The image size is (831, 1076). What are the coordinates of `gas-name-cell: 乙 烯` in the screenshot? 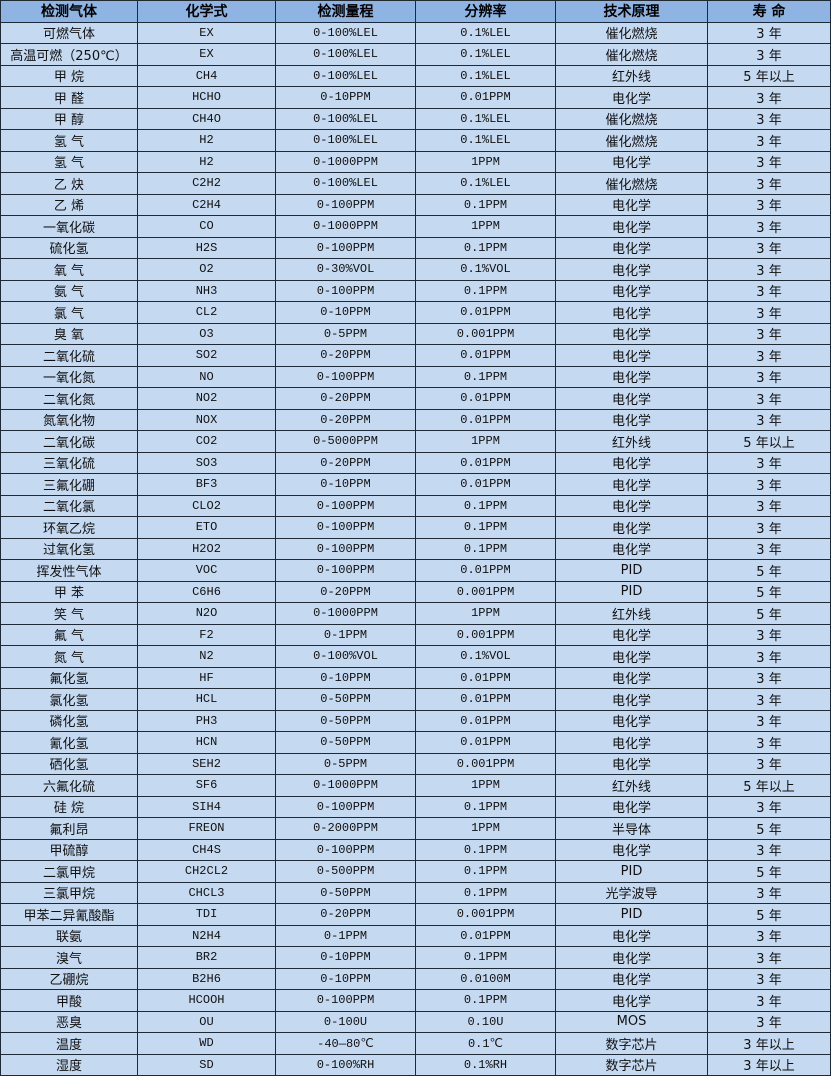 It's located at (69, 204).